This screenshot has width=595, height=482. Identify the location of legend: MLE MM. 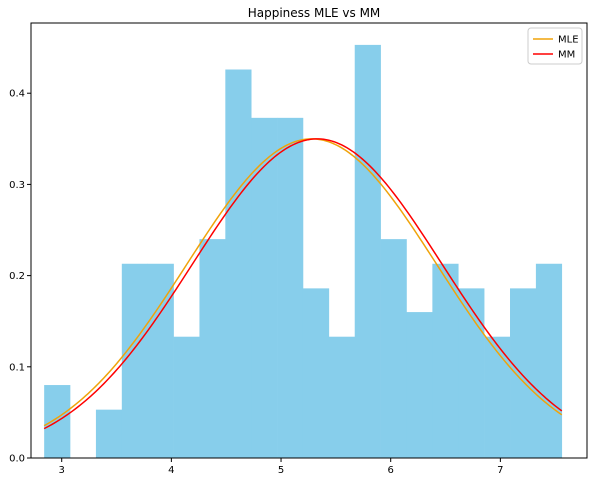
(555, 46).